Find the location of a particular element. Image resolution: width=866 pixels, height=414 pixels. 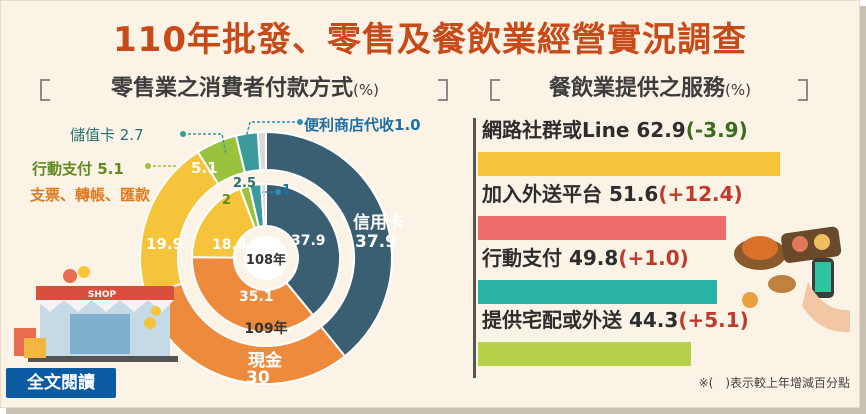

label-stored-value-inner: 2.5 is located at coordinates (245, 183).